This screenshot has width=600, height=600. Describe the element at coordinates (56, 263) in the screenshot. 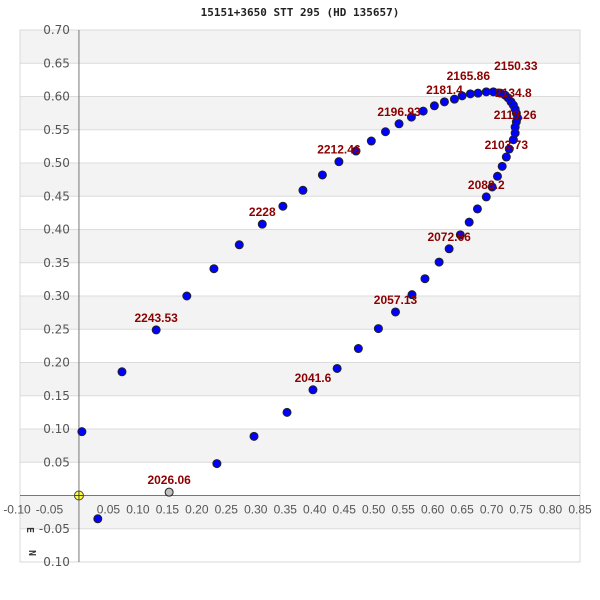

I see `y-tick-label: 0.35` at that location.